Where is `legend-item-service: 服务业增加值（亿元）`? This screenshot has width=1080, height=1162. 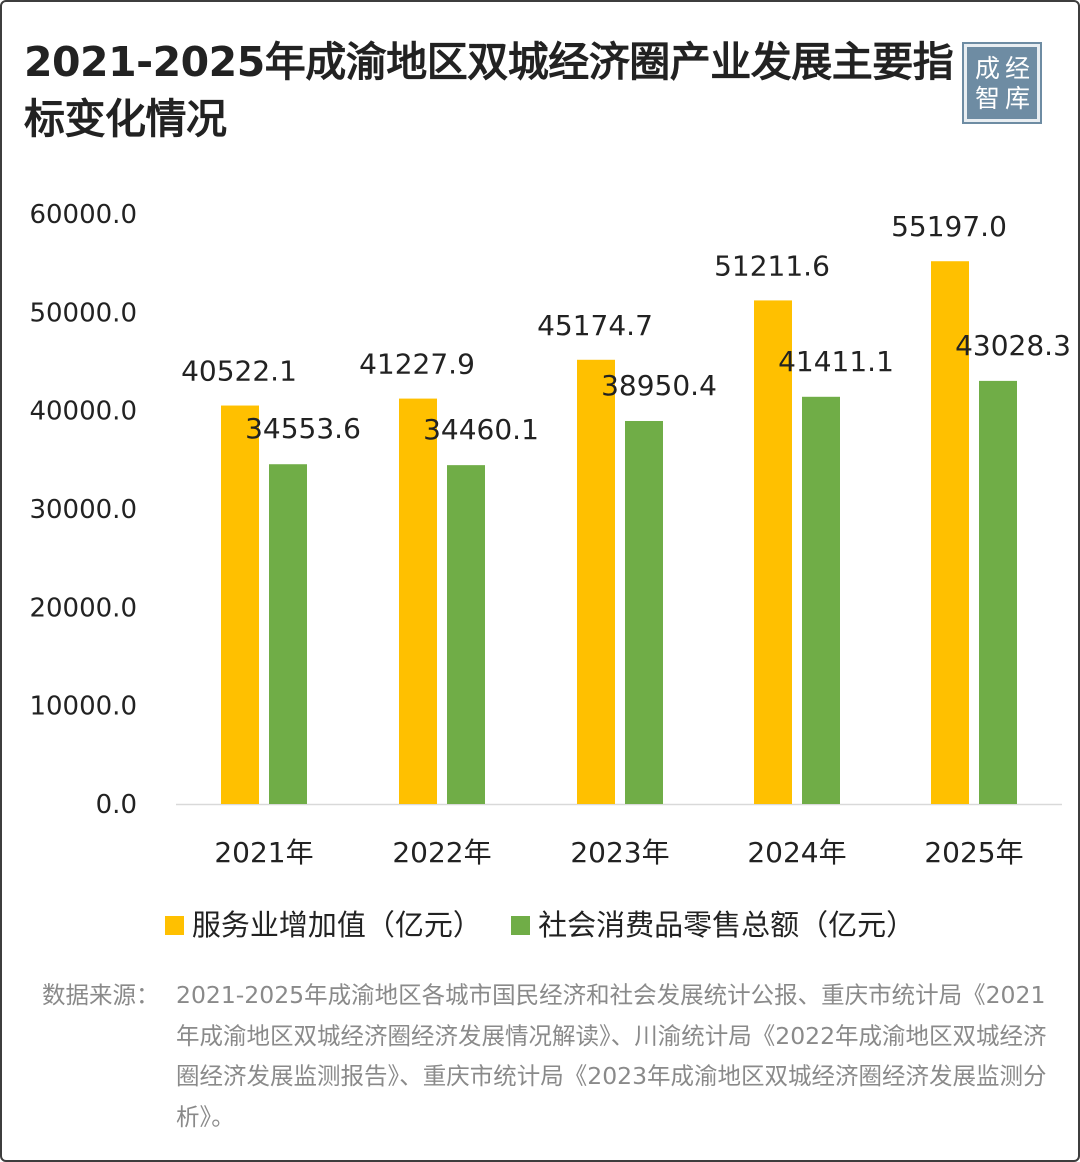 legend-item-service: 服务业增加值（亿元） is located at coordinates (323, 923).